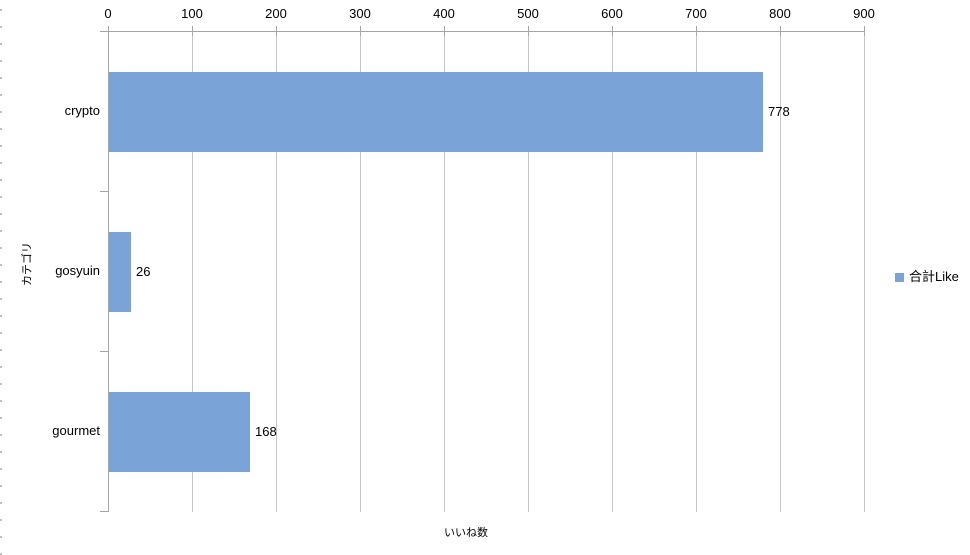  What do you see at coordinates (179, 432) in the screenshot?
I see `bar-gourmet` at bounding box center [179, 432].